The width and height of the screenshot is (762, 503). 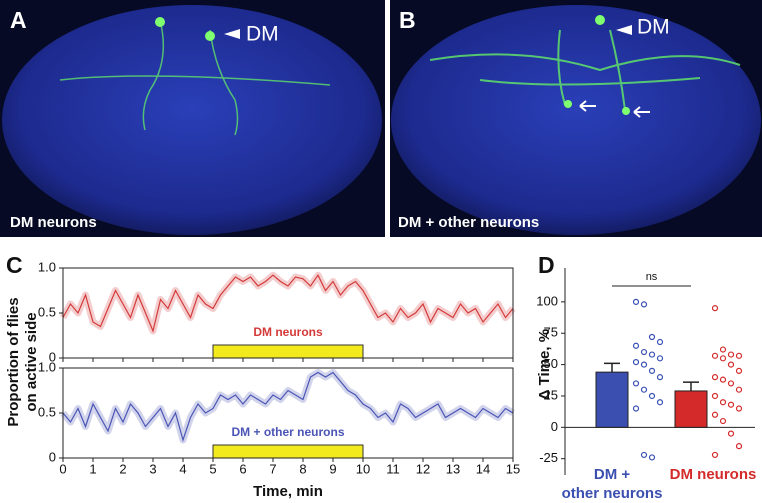 I want to click on x-tick-label: 4, so click(x=182, y=468).